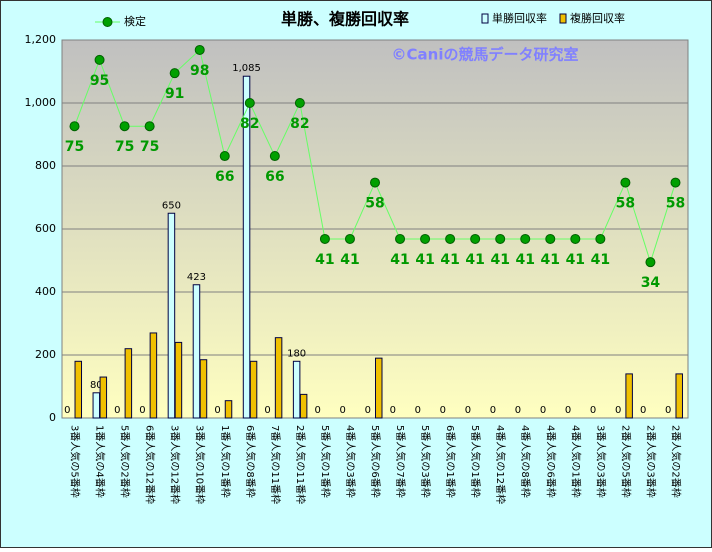 The height and width of the screenshot is (552, 712). Describe the element at coordinates (52, 417) in the screenshot. I see `y-tick-label: 0` at that location.